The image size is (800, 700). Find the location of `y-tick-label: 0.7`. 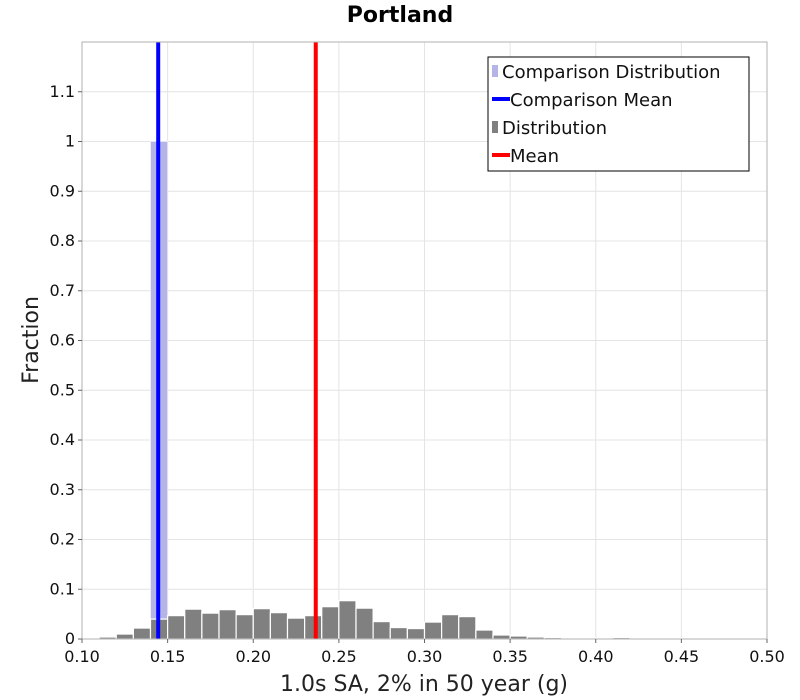

y-tick-label: 0.7 is located at coordinates (62, 290).